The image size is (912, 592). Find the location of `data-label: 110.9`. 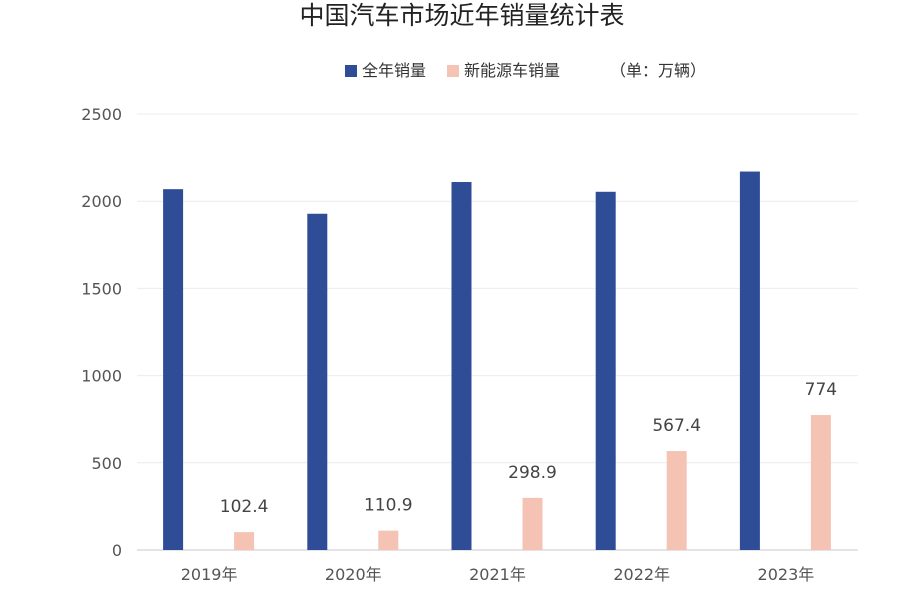

data-label: 110.9 is located at coordinates (388, 506).